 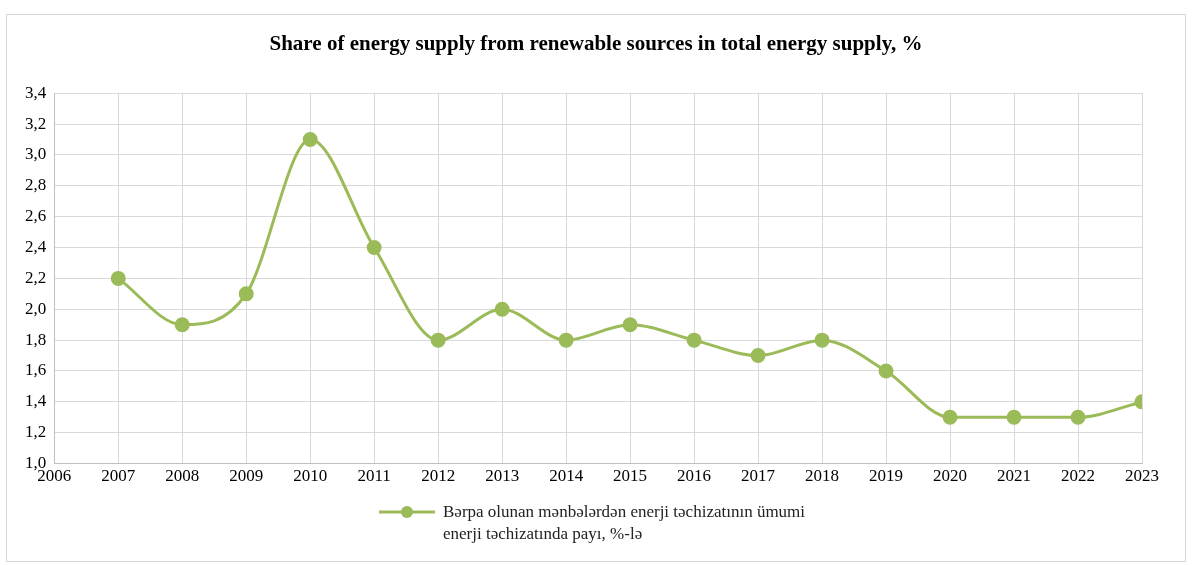 I want to click on y-tick-label: 1,2, so click(x=36, y=432).